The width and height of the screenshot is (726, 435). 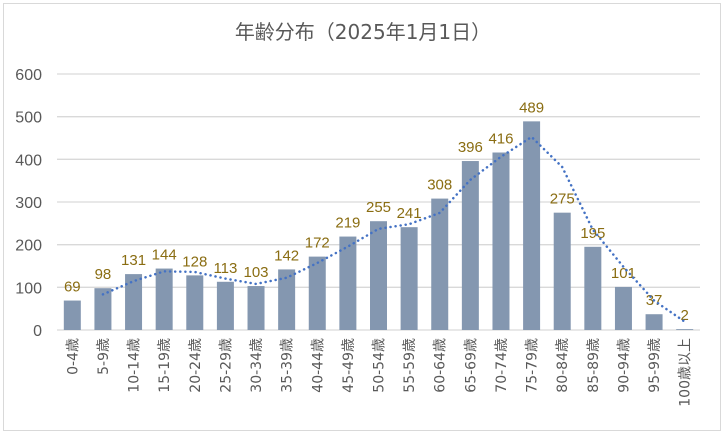 I want to click on chart-title: 年齢分布（2025年1月1日）, so click(x=363, y=32).